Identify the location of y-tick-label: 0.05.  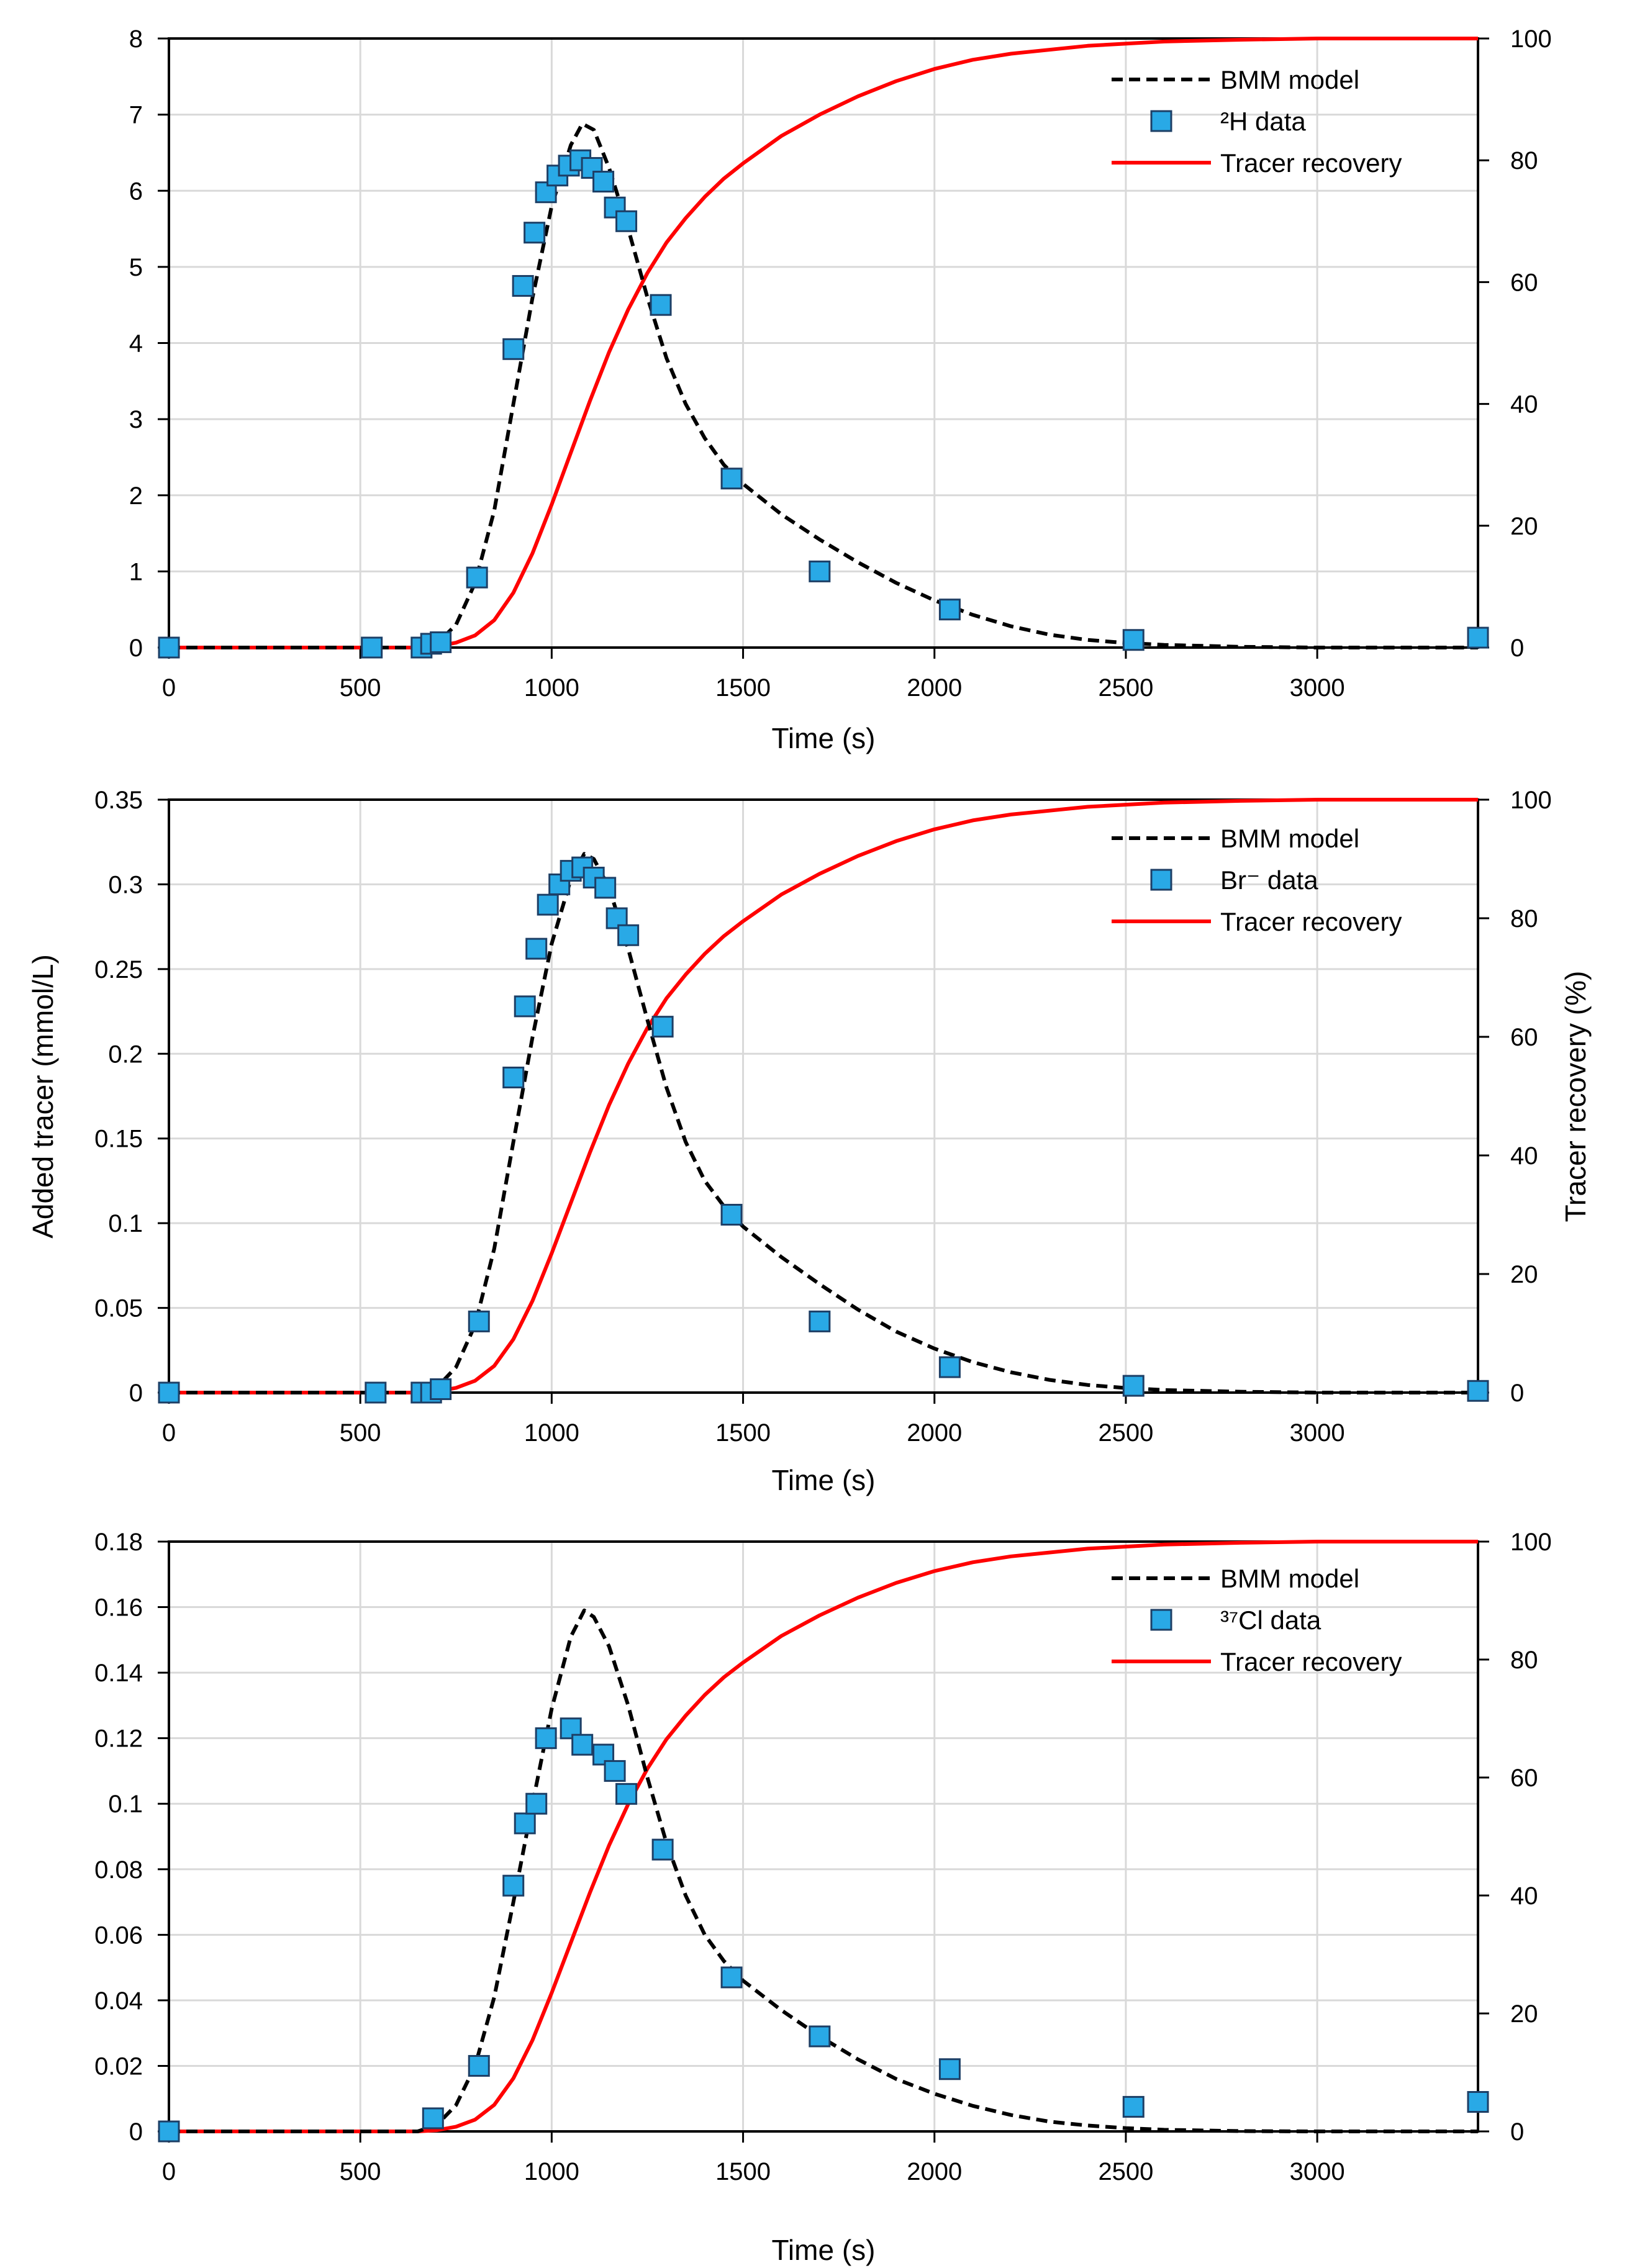
(118, 1308).